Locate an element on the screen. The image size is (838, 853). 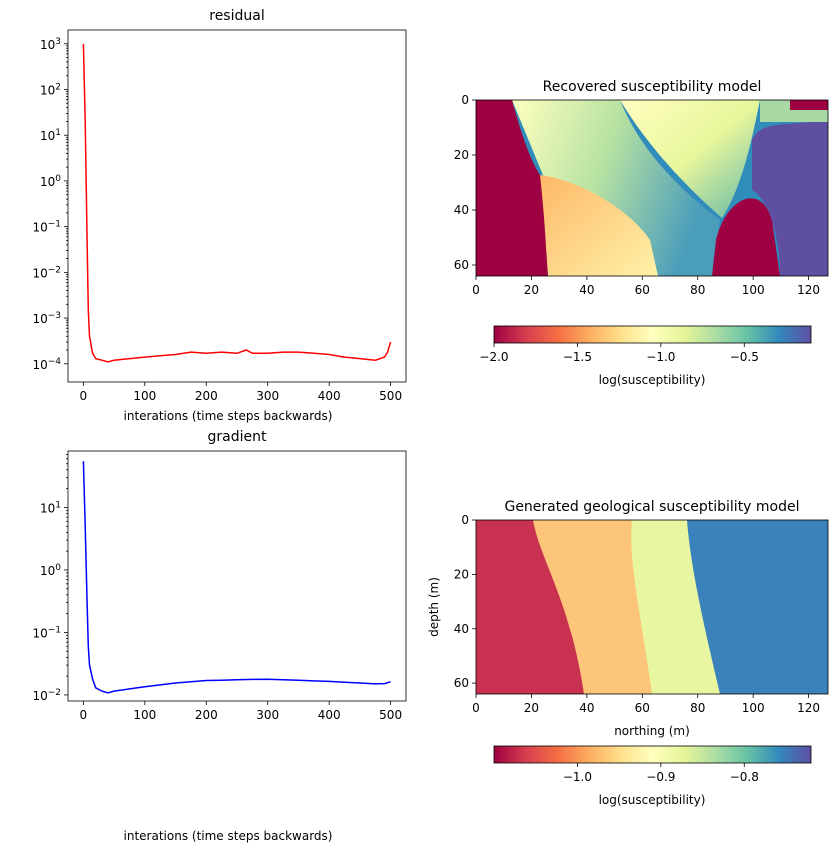
gradient-series-line is located at coordinates (236, 577).